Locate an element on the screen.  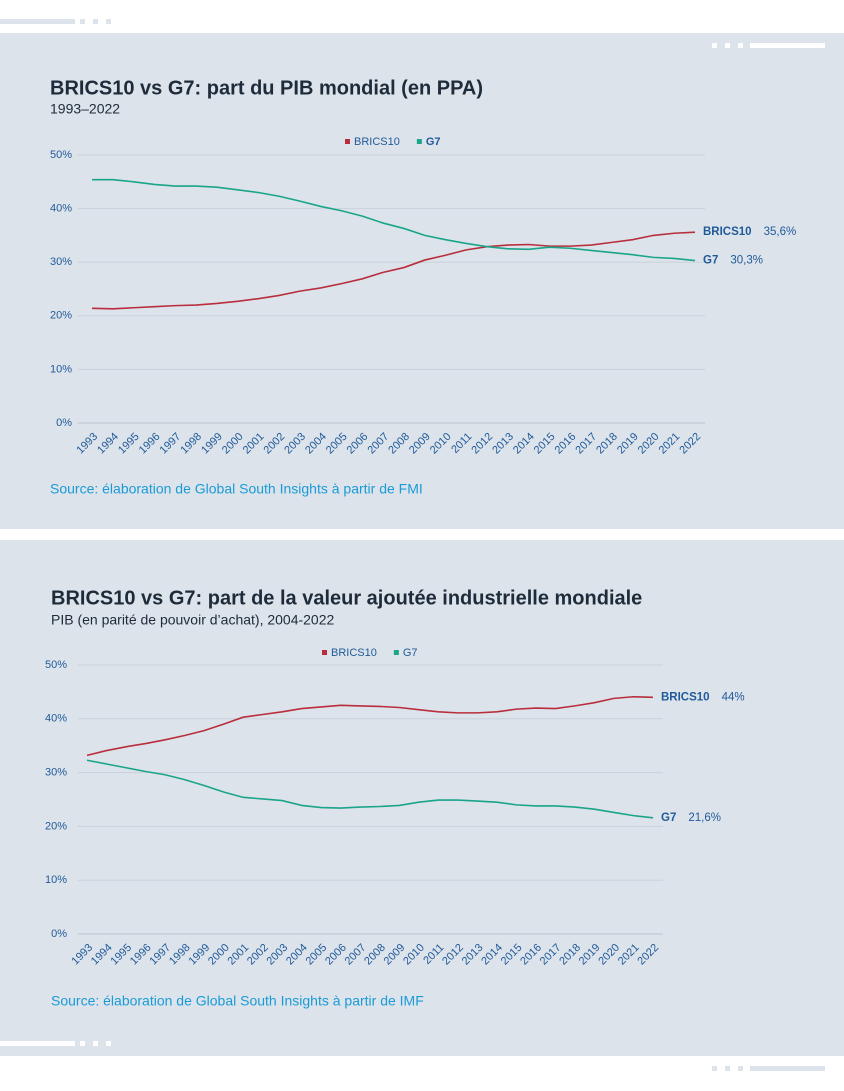
data-label: 35,6% is located at coordinates (780, 232).